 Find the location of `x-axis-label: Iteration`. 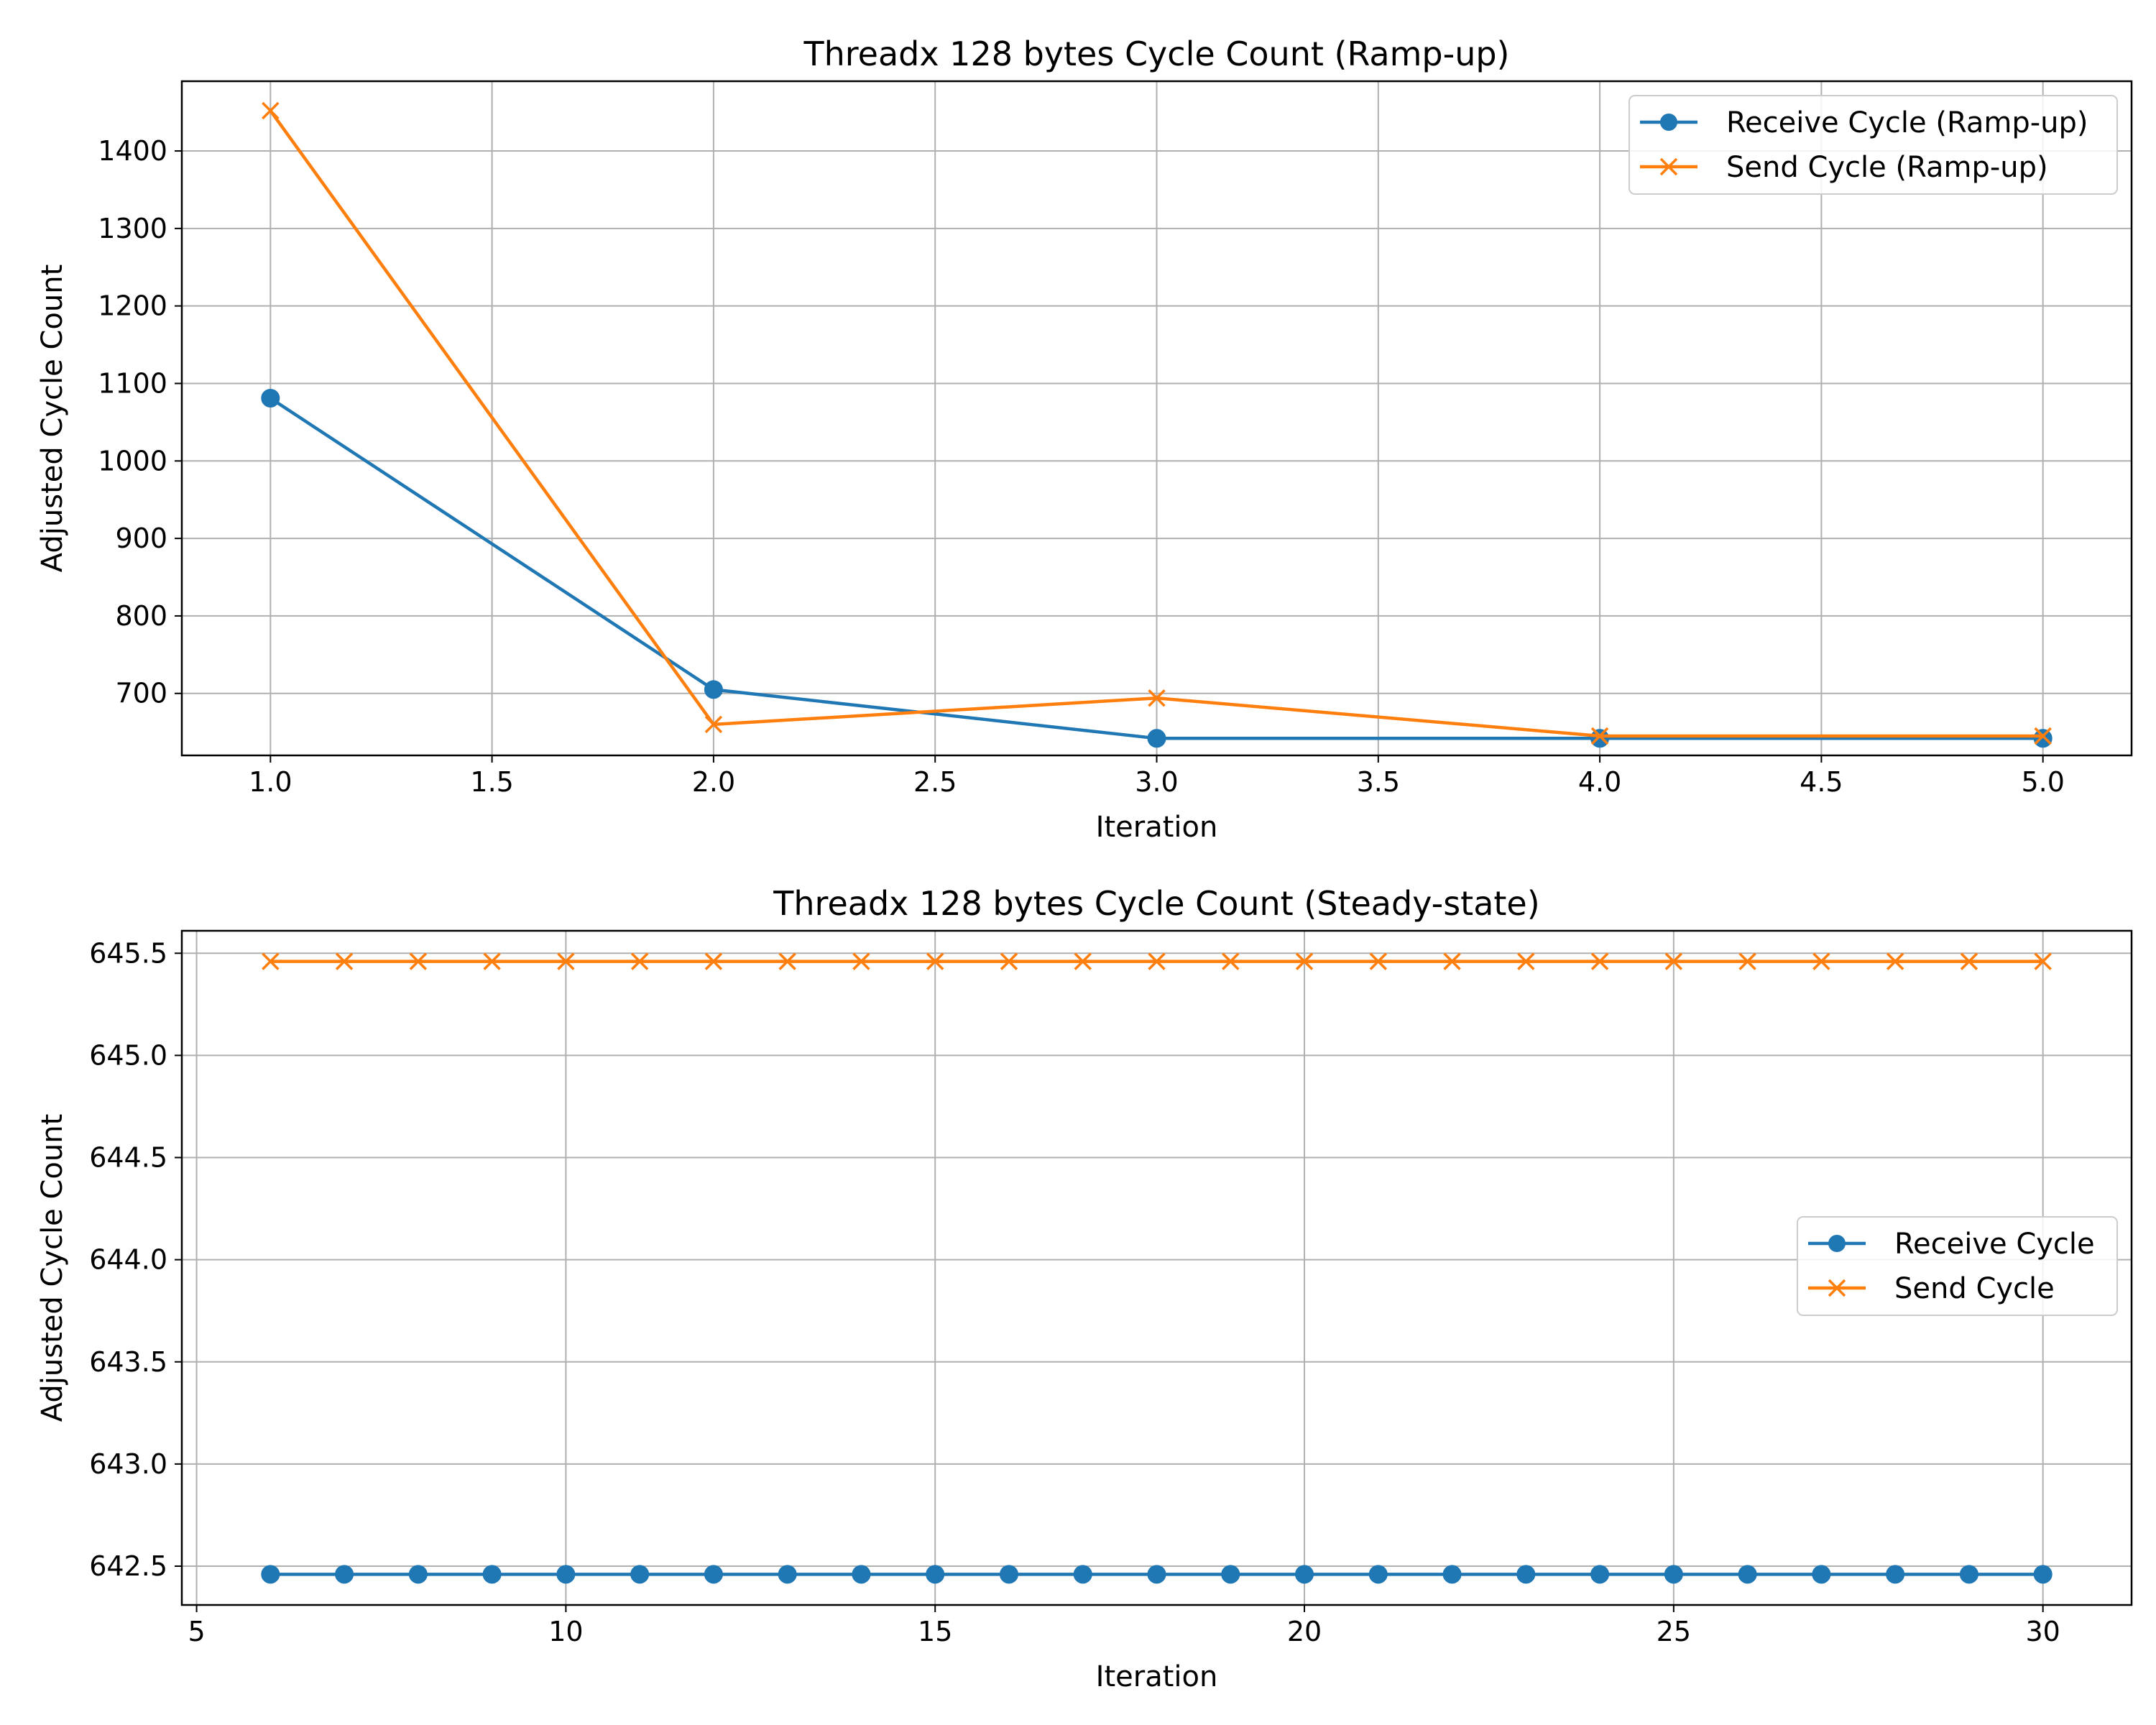

x-axis-label: Iteration is located at coordinates (1157, 1676).